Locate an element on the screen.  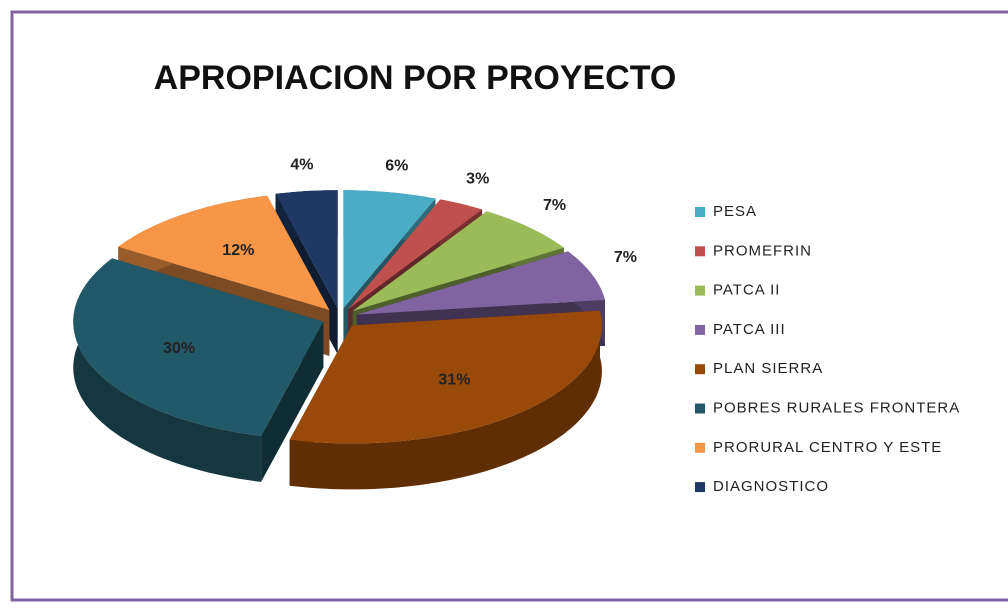
value-label: 6% is located at coordinates (396, 166).